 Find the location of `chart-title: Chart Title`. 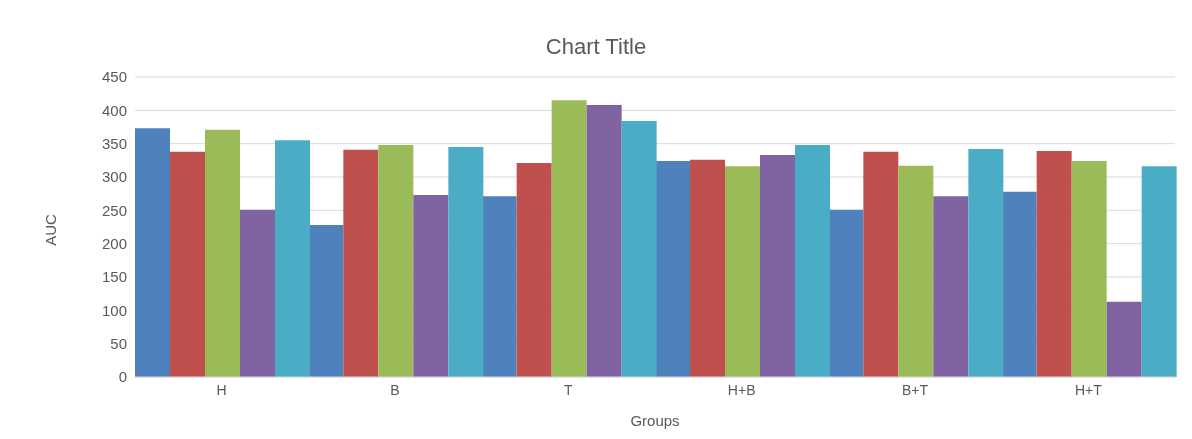

chart-title: Chart Title is located at coordinates (596, 47).